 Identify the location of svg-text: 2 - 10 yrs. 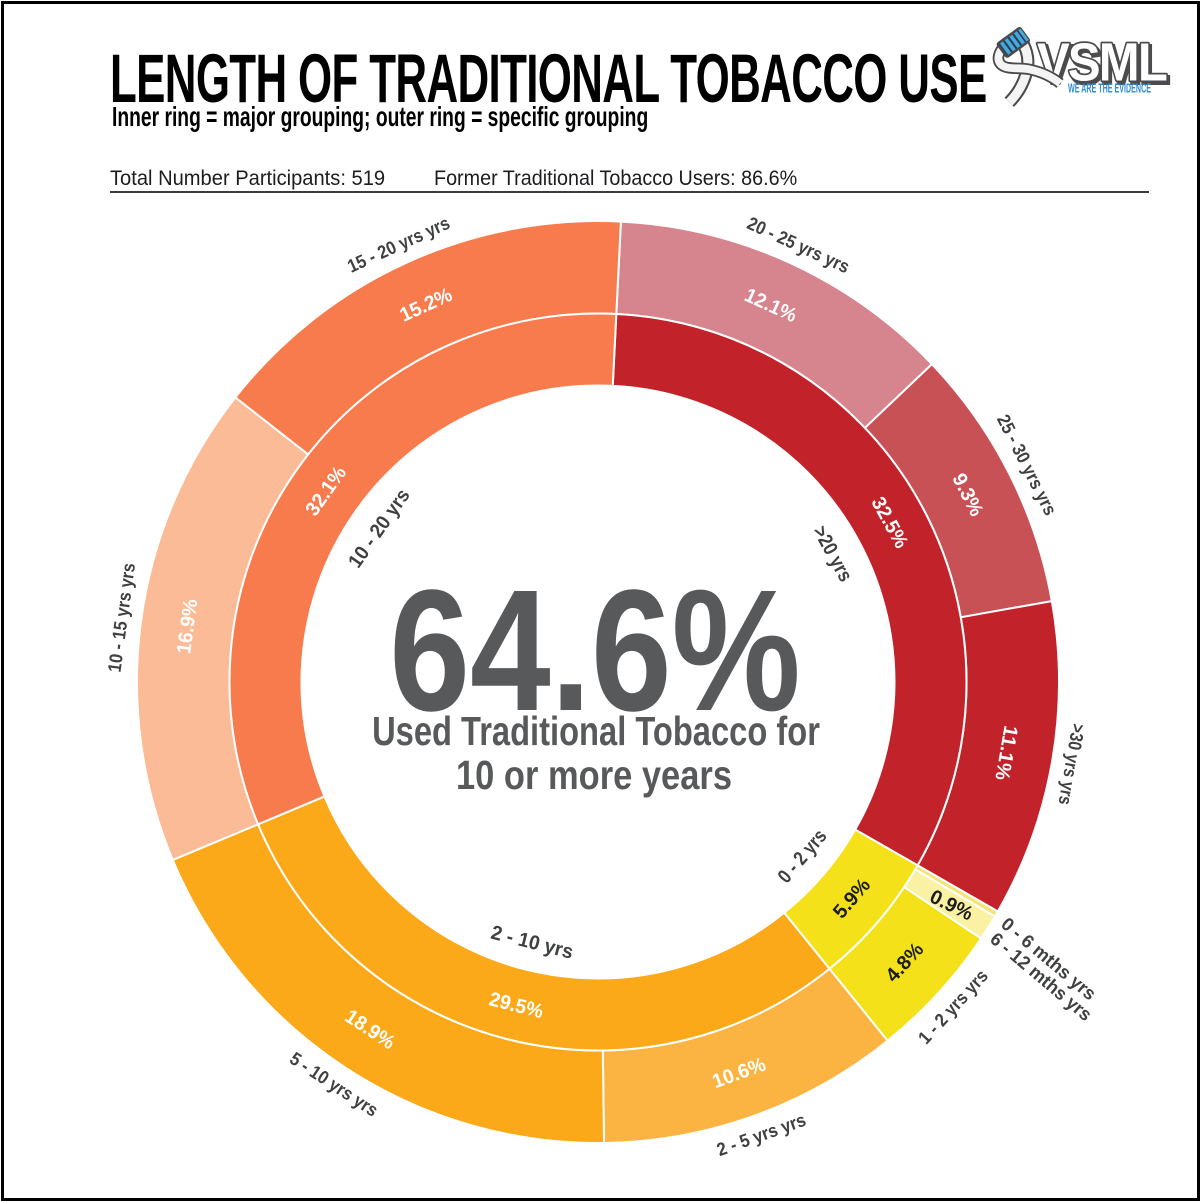
(532, 943).